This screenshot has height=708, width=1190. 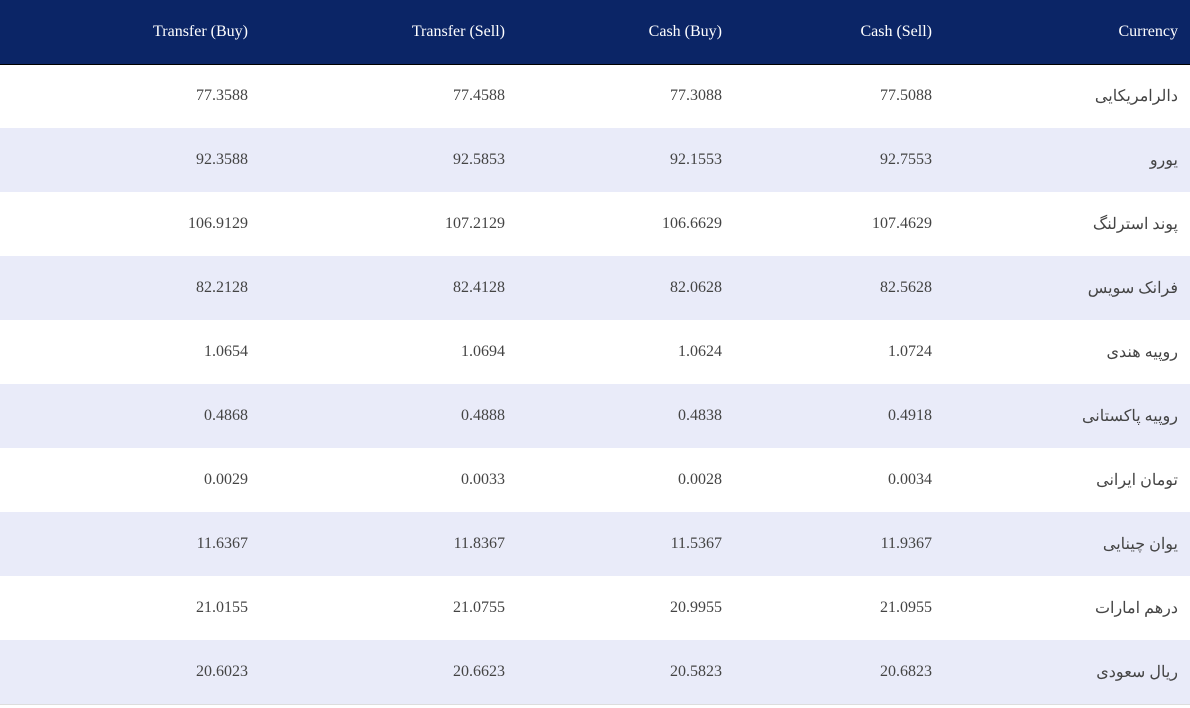 What do you see at coordinates (479, 607) in the screenshot?
I see `rate-cell: 21.0755` at bounding box center [479, 607].